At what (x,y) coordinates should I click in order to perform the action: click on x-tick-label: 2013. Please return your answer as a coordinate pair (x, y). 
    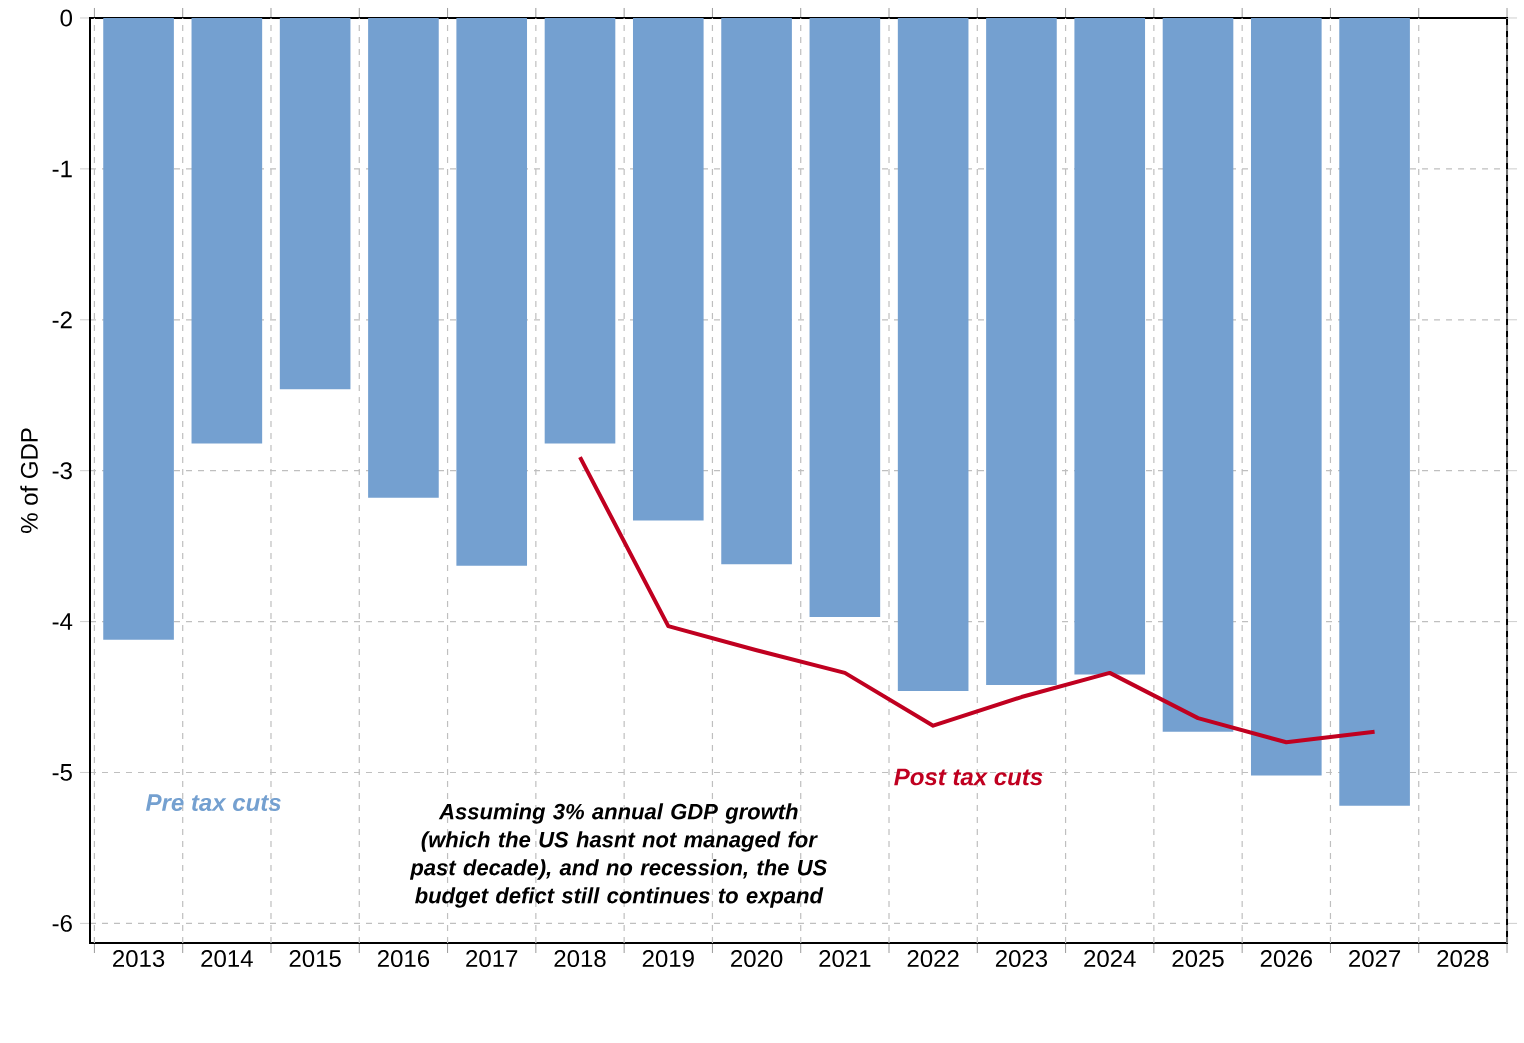
    Looking at the image, I should click on (139, 959).